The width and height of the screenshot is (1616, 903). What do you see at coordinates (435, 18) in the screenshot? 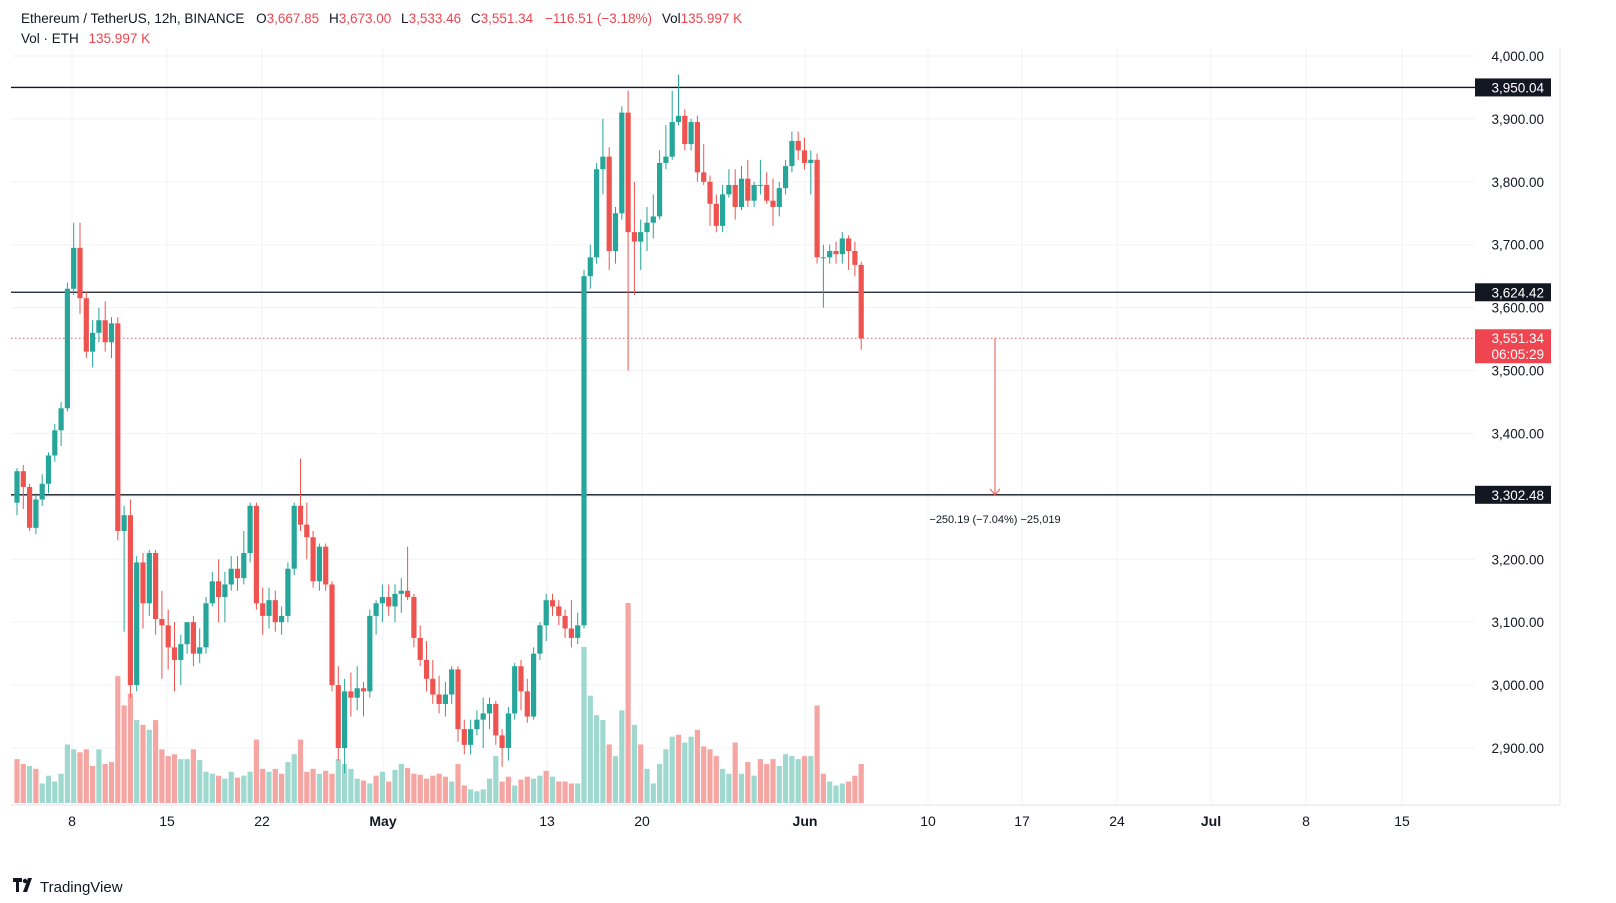
I see `low-value: 3,533.46` at bounding box center [435, 18].